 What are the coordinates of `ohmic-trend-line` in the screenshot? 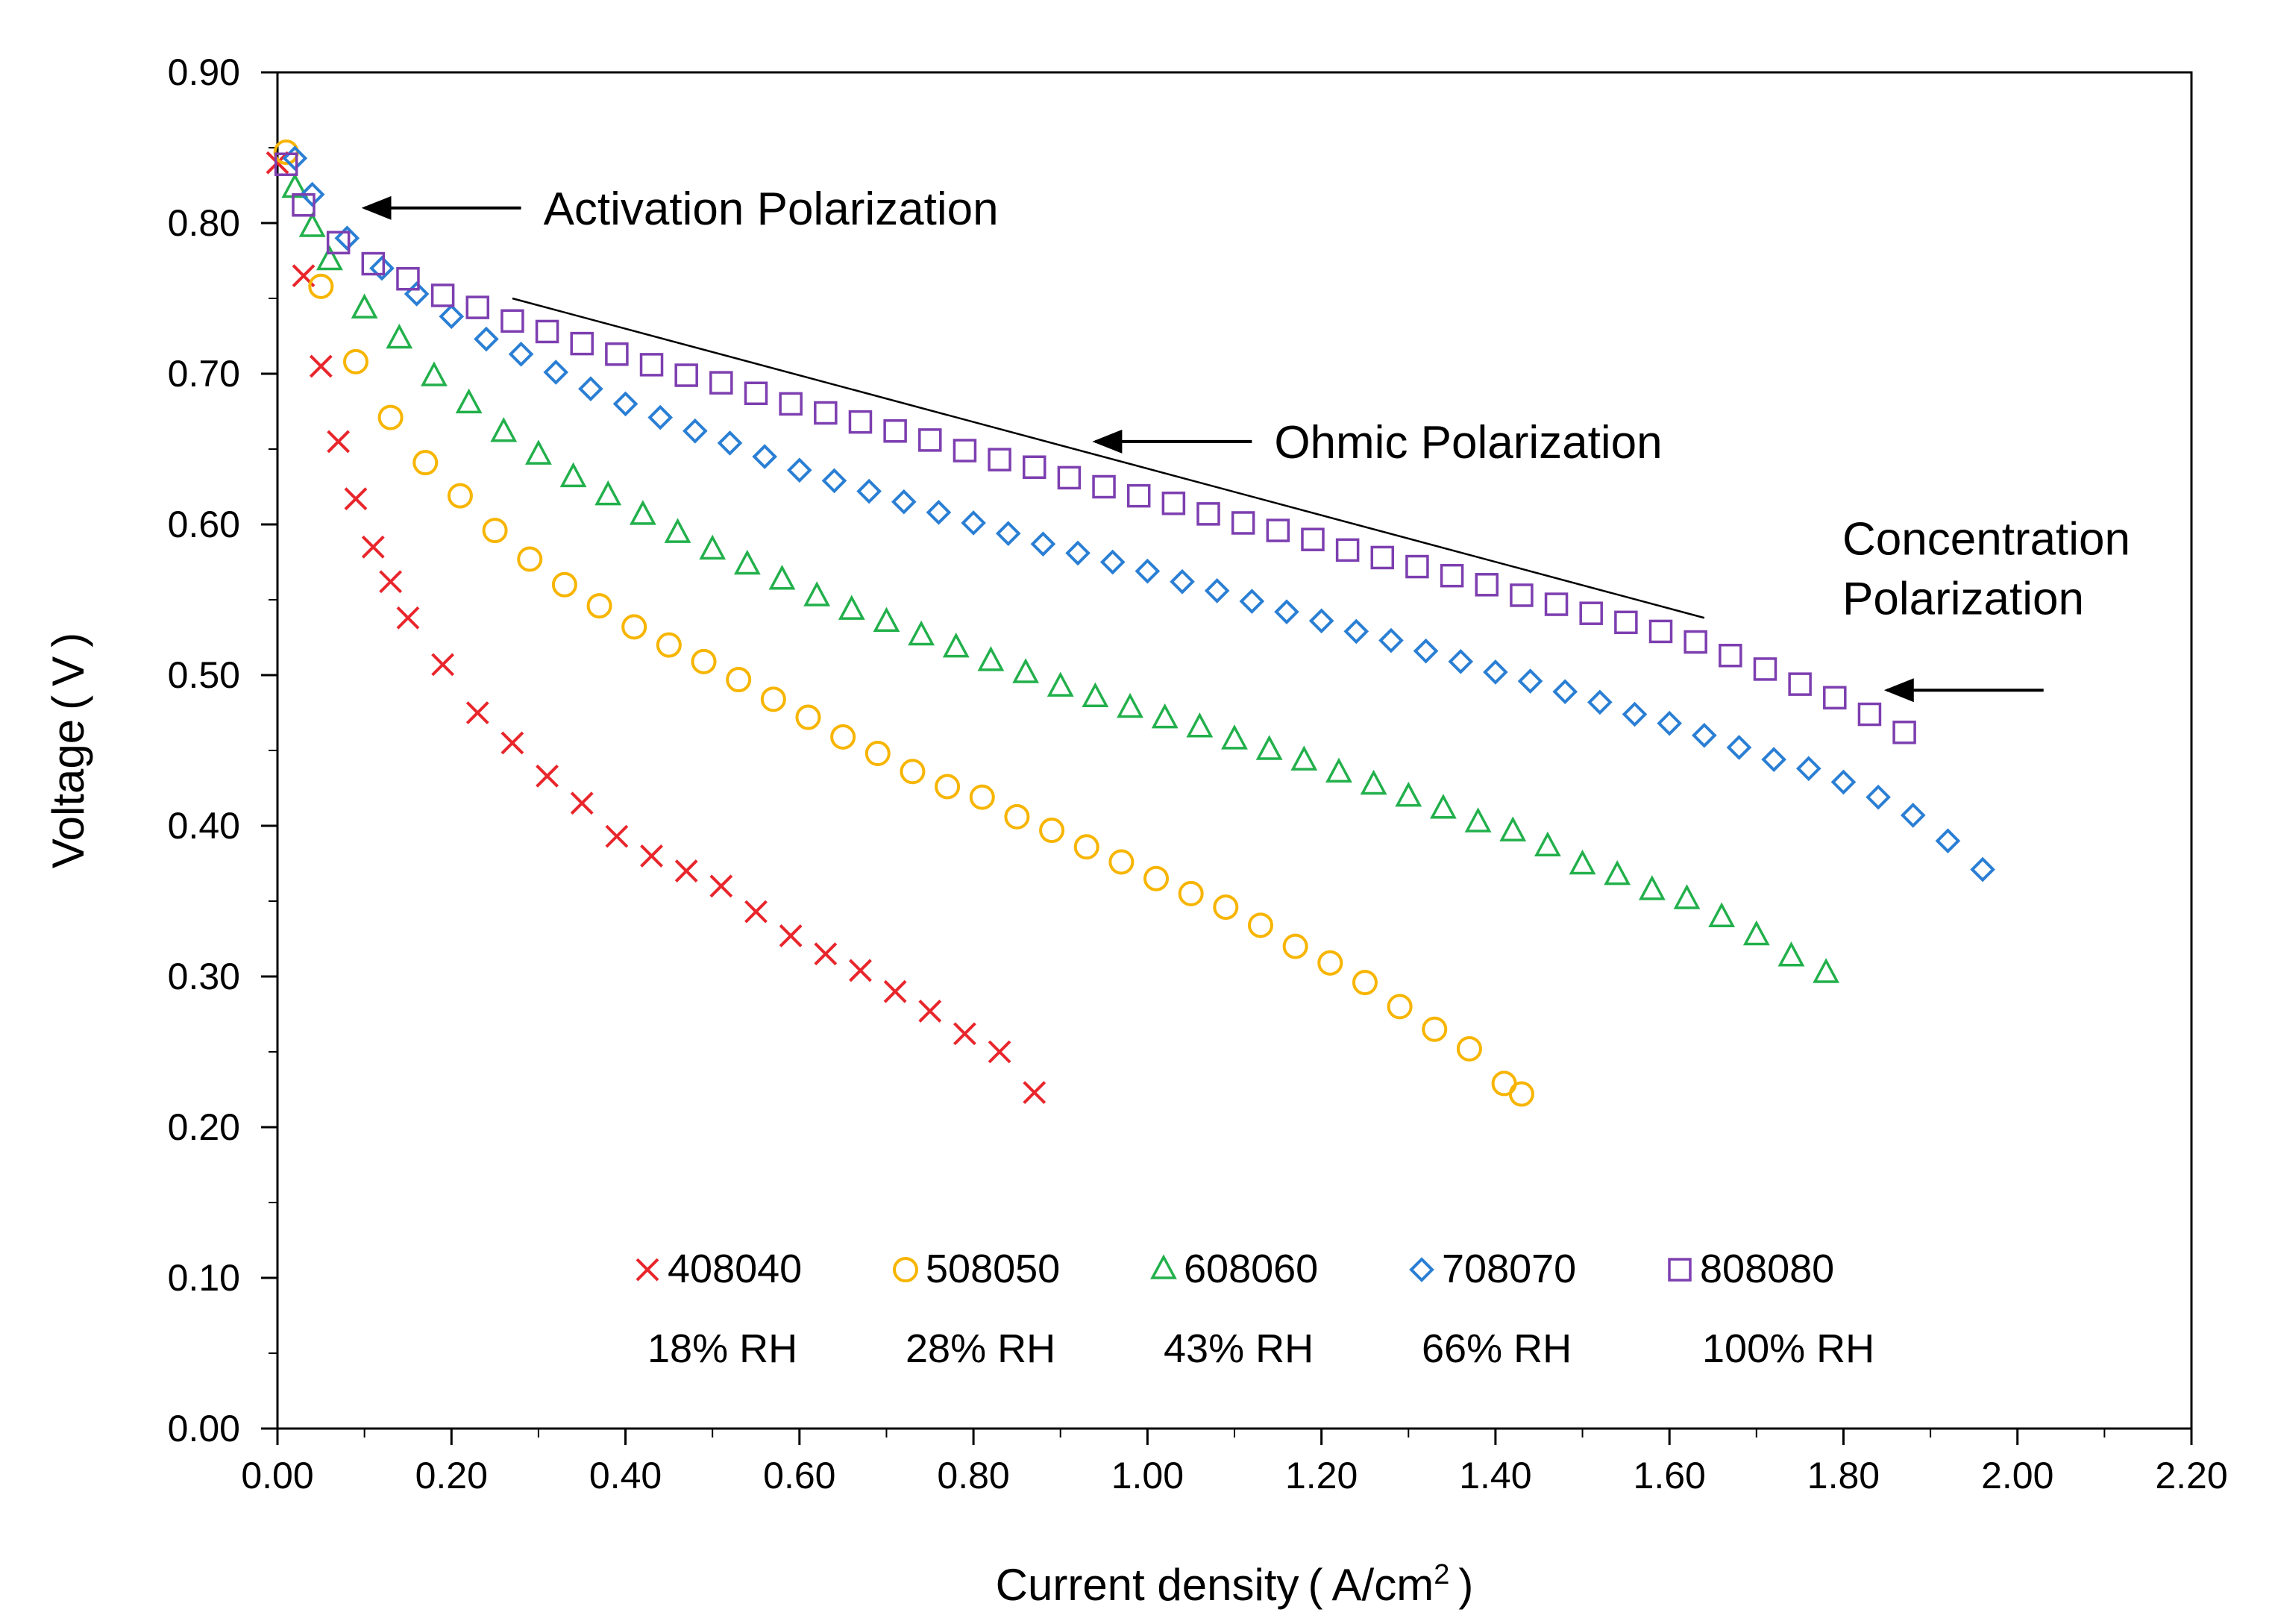 It's located at (1108, 458).